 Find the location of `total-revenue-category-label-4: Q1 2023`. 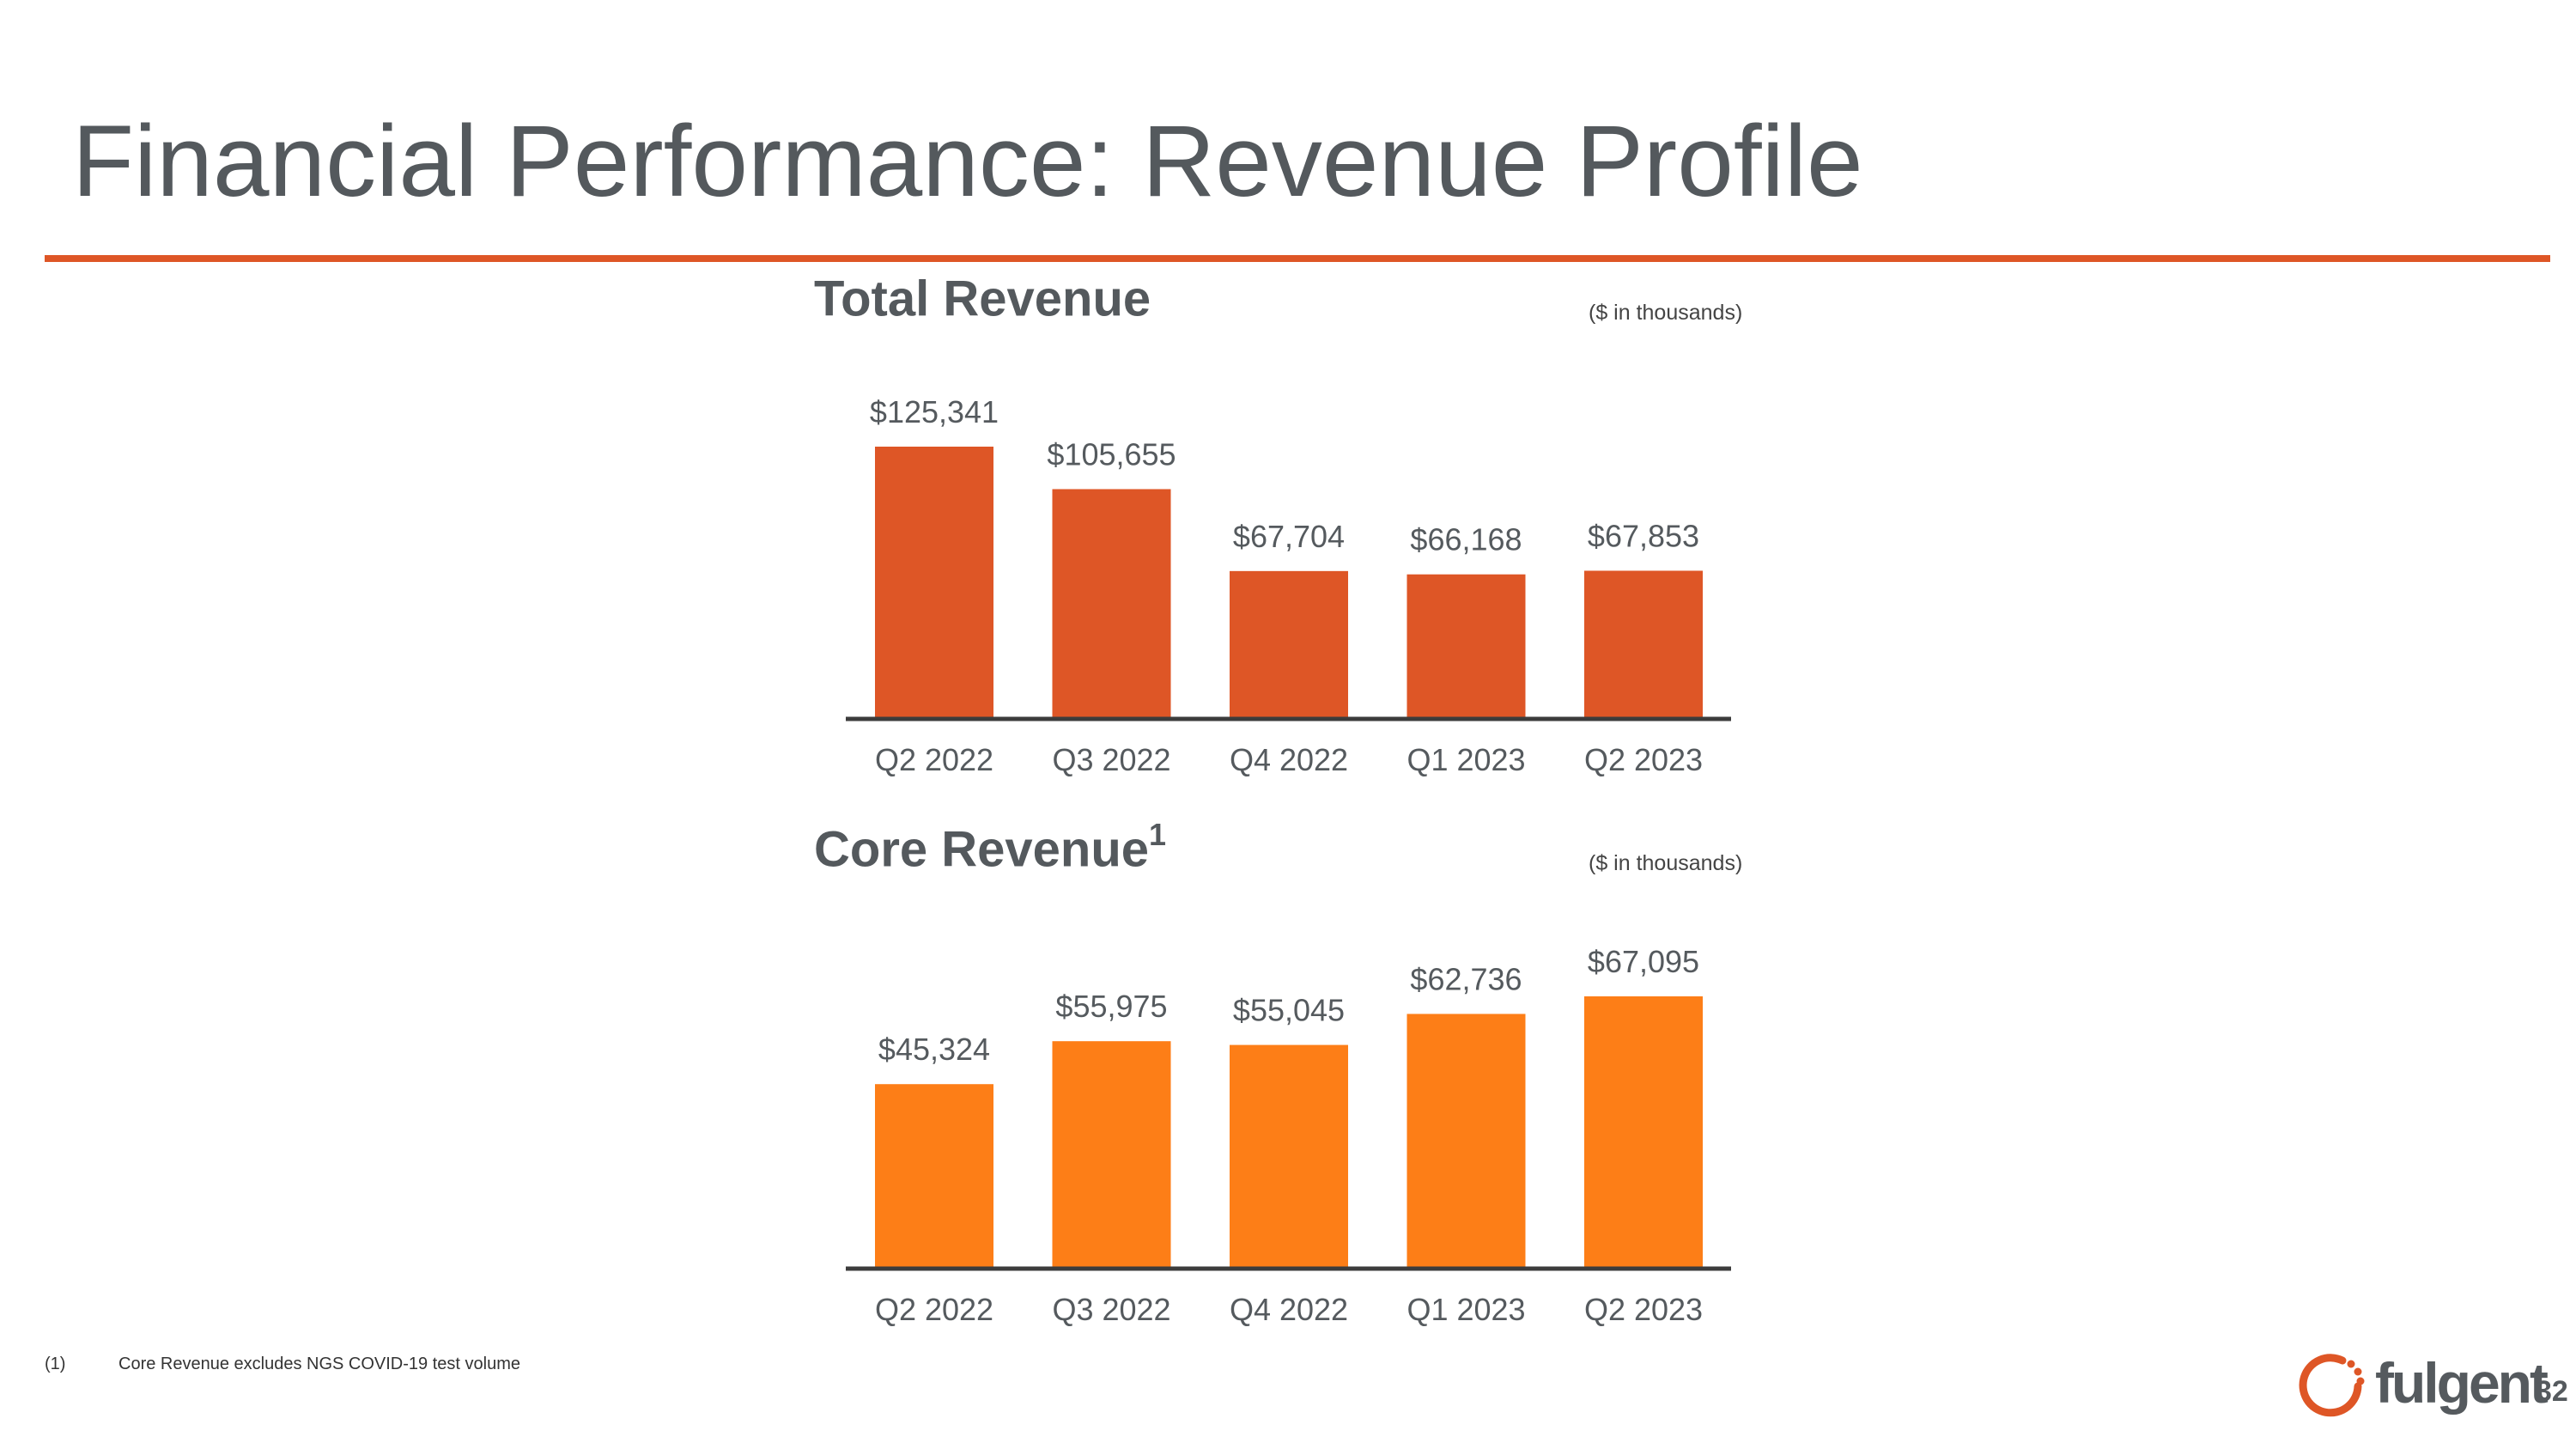

total-revenue-category-label-4: Q1 2023 is located at coordinates (1466, 759).